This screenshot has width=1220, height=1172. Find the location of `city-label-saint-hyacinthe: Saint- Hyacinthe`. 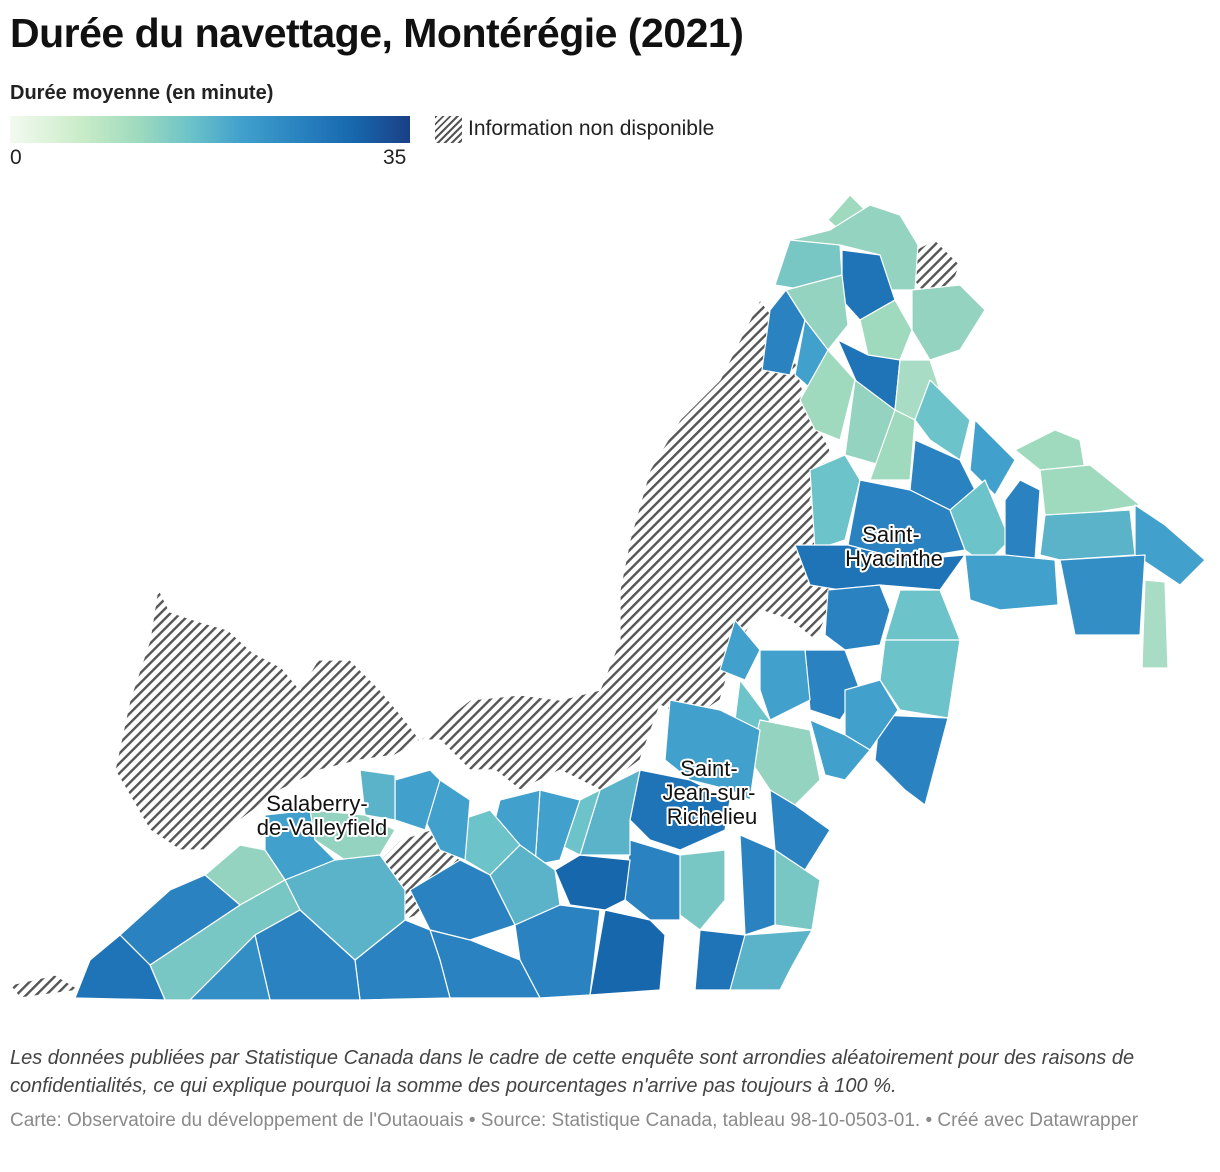

city-label-saint-hyacinthe: Saint- Hyacinthe is located at coordinates (894, 546).